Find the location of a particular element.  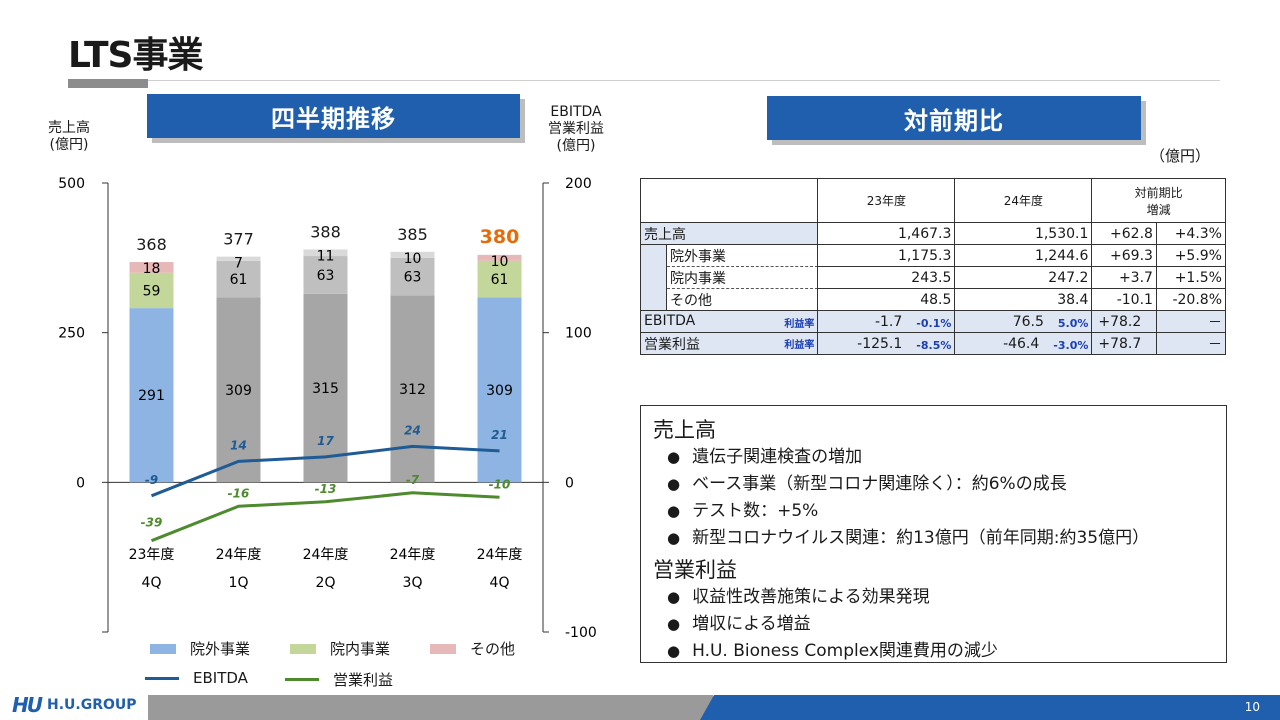

cell-ebitda-pct: － is located at coordinates (1191, 321).